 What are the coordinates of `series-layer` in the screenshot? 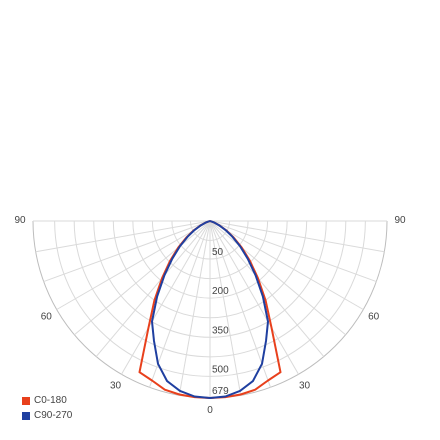 It's located at (210, 309).